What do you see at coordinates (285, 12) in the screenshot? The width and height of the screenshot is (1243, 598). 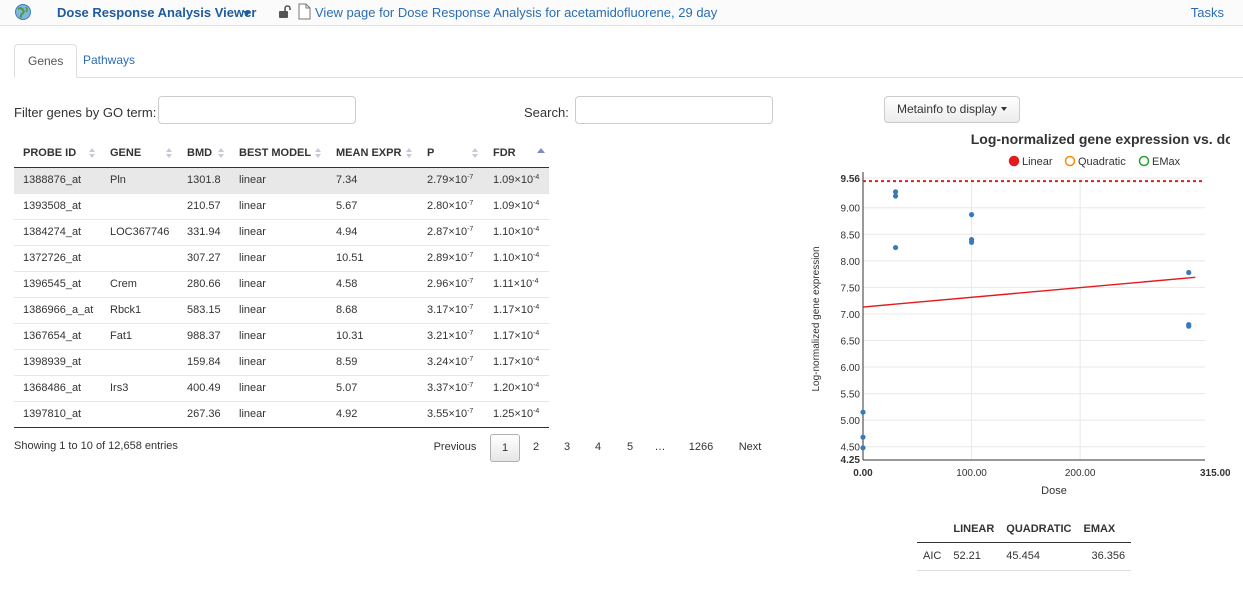 I see `unlock-icon` at bounding box center [285, 12].